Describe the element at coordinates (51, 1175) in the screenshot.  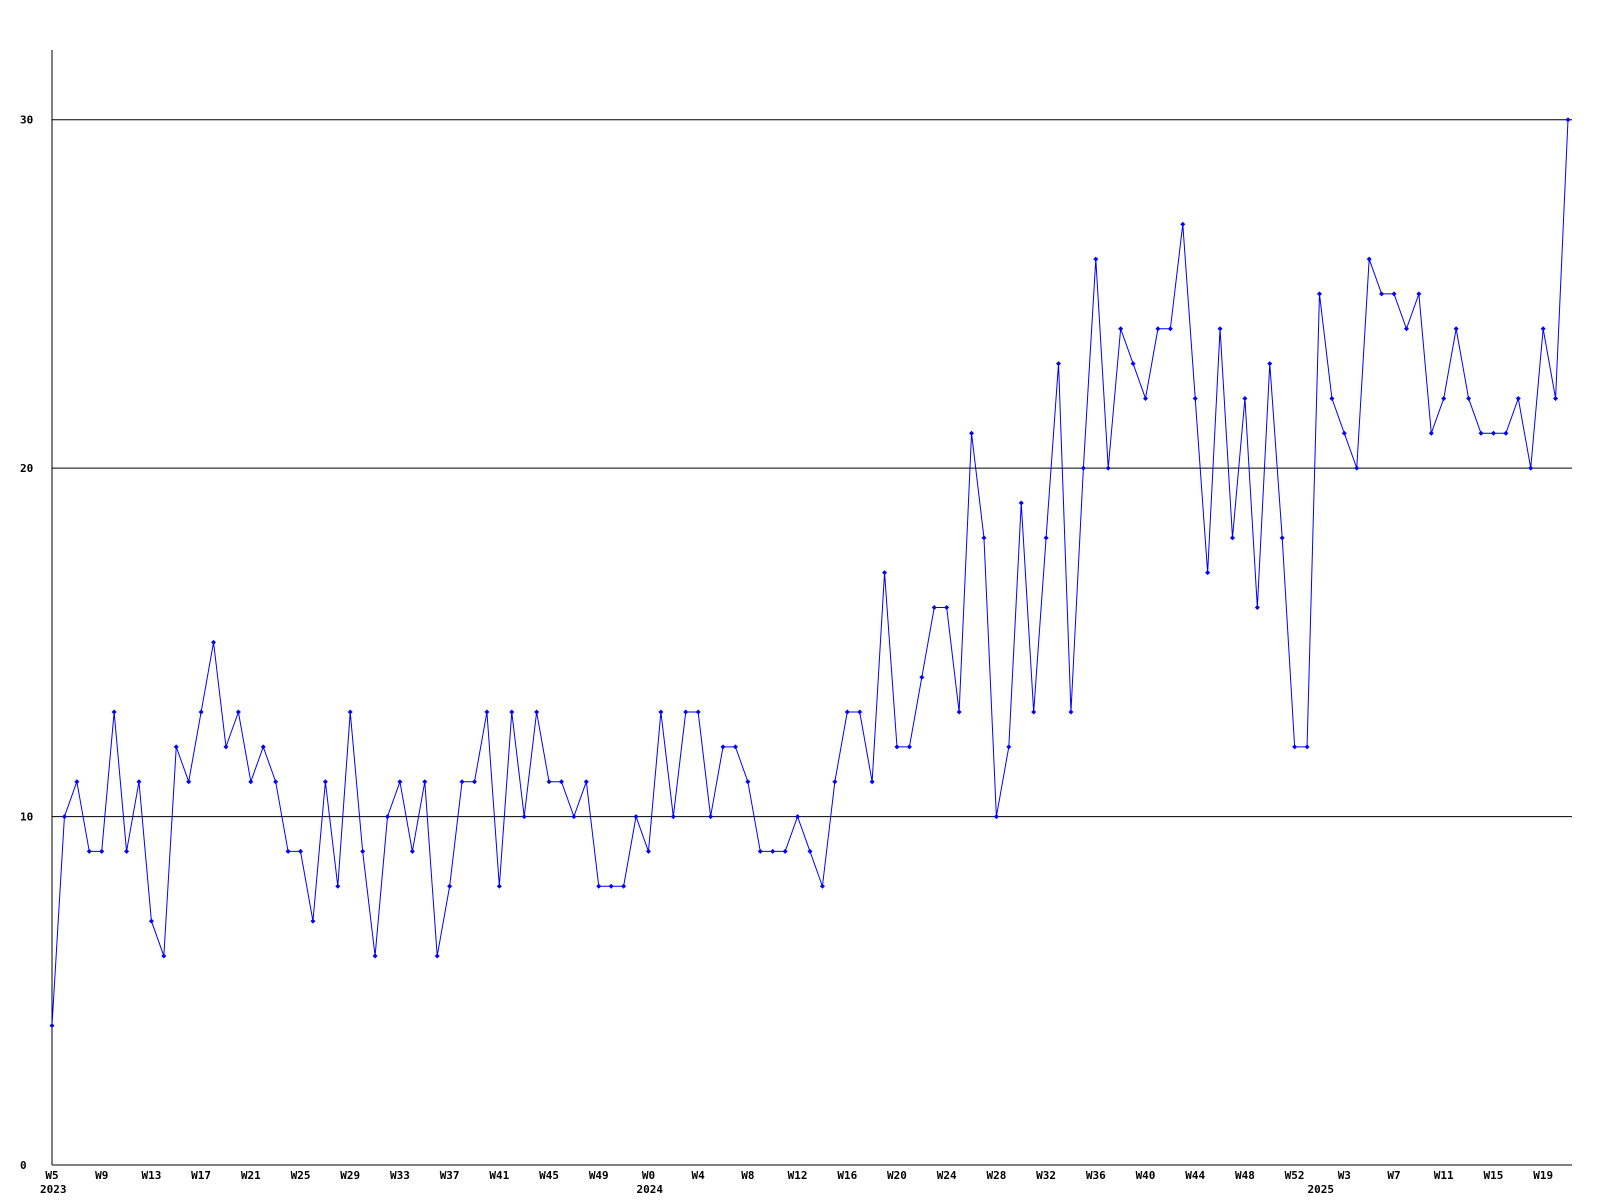
I see `x-tick-label: W5` at that location.